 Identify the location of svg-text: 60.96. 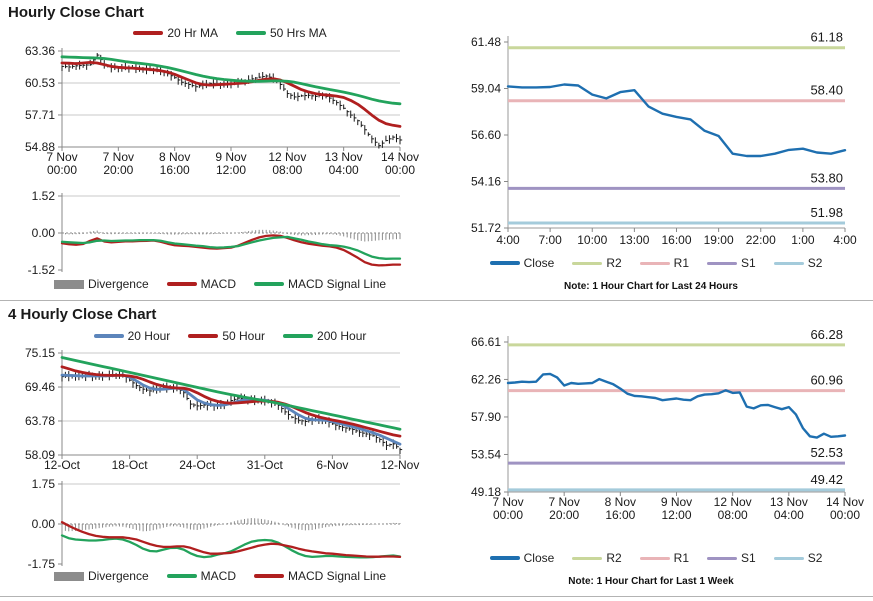
(826, 380).